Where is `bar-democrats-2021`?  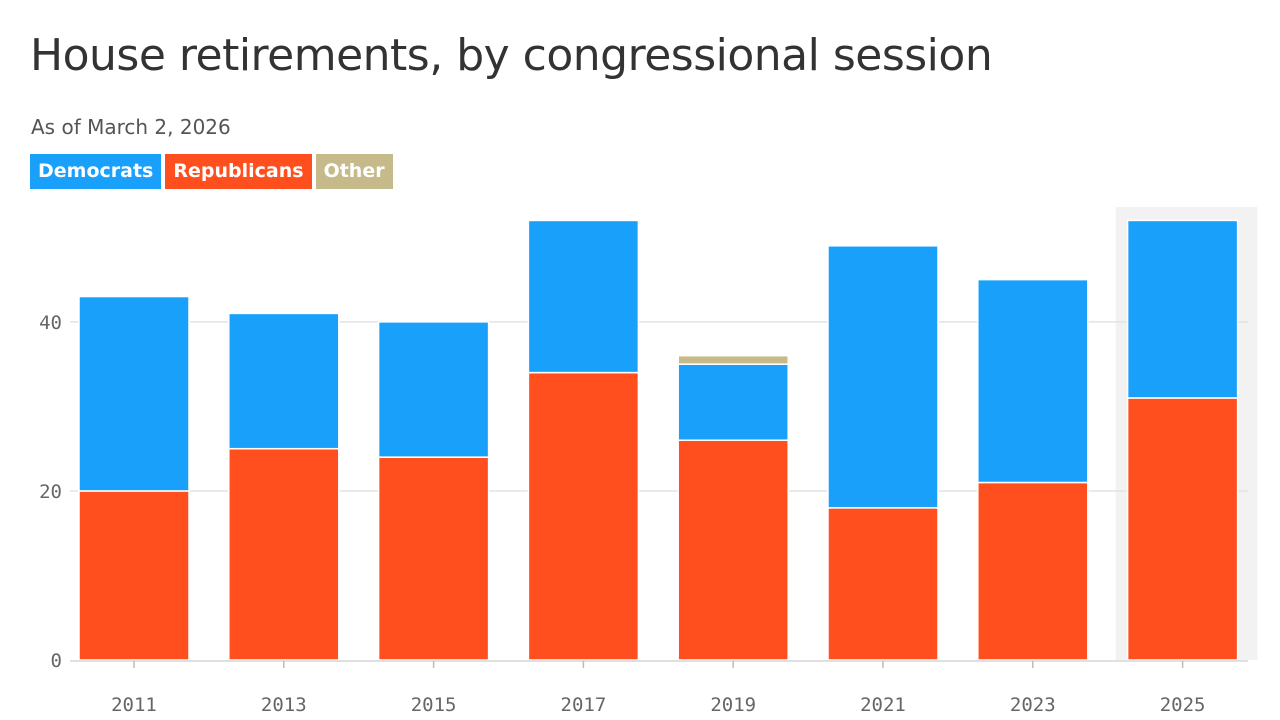 bar-democrats-2021 is located at coordinates (883, 377).